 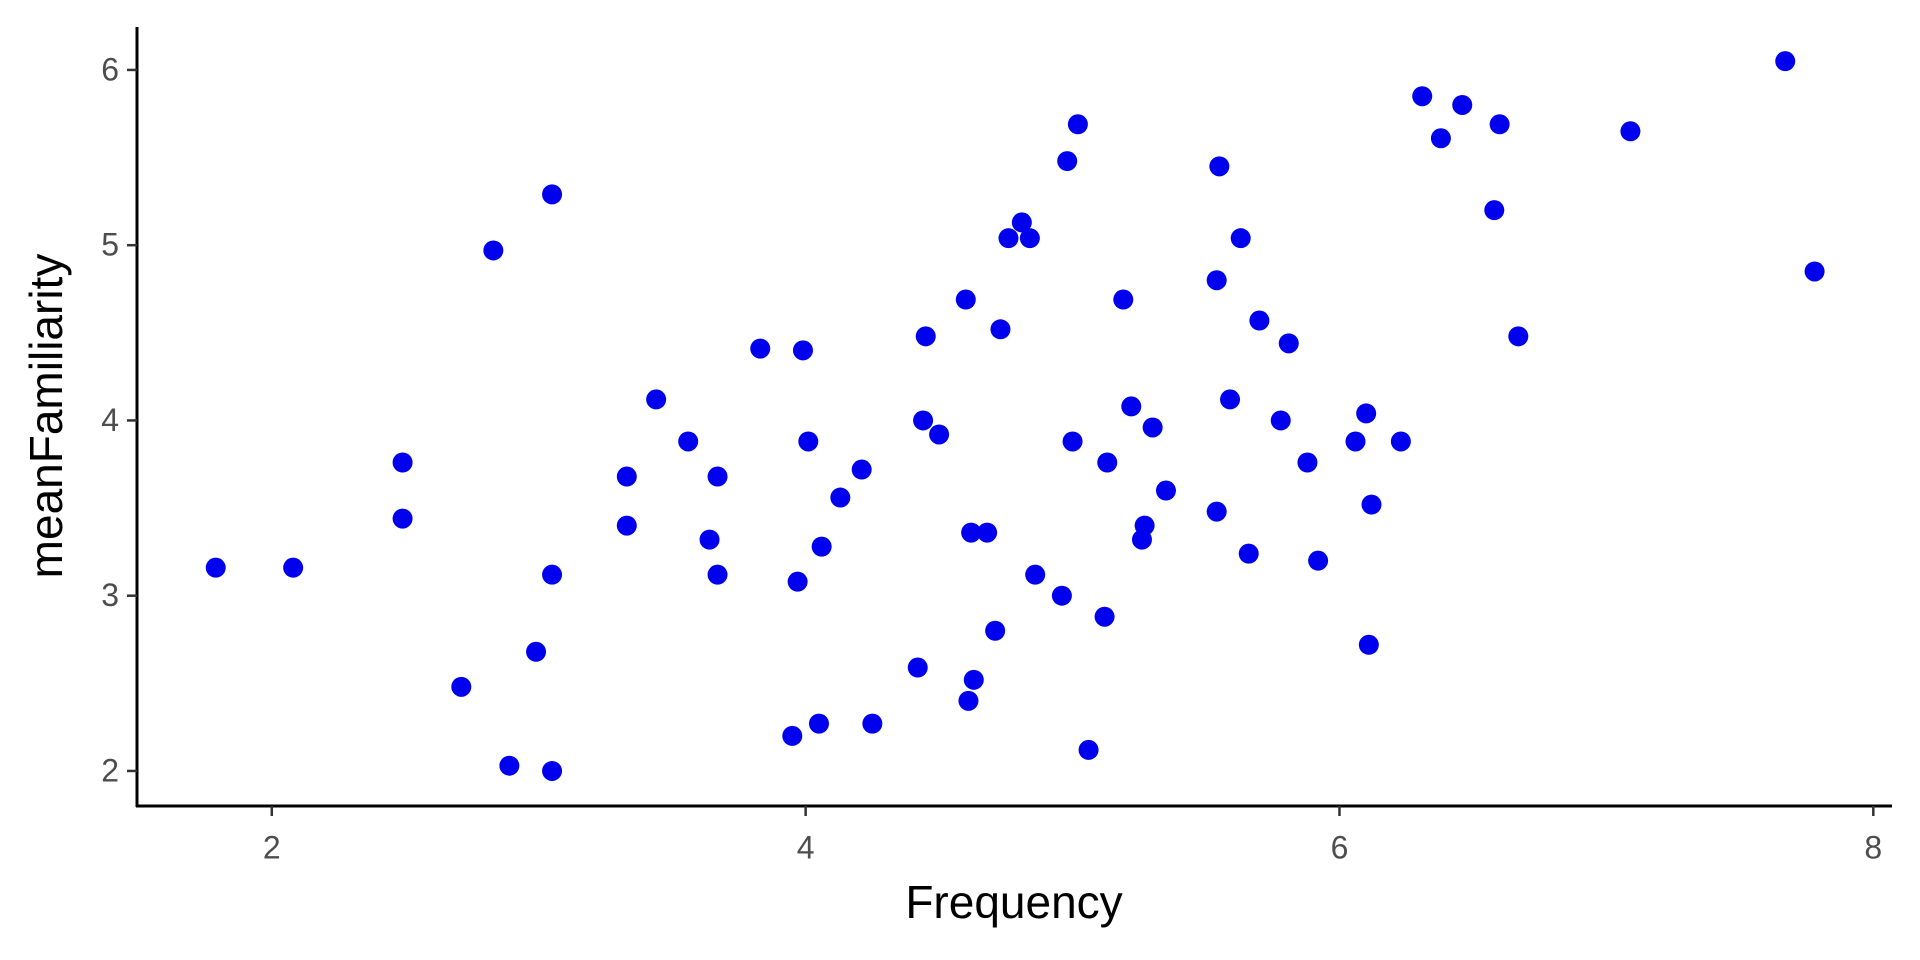 What do you see at coordinates (272, 847) in the screenshot?
I see `x-tick-label: 2` at bounding box center [272, 847].